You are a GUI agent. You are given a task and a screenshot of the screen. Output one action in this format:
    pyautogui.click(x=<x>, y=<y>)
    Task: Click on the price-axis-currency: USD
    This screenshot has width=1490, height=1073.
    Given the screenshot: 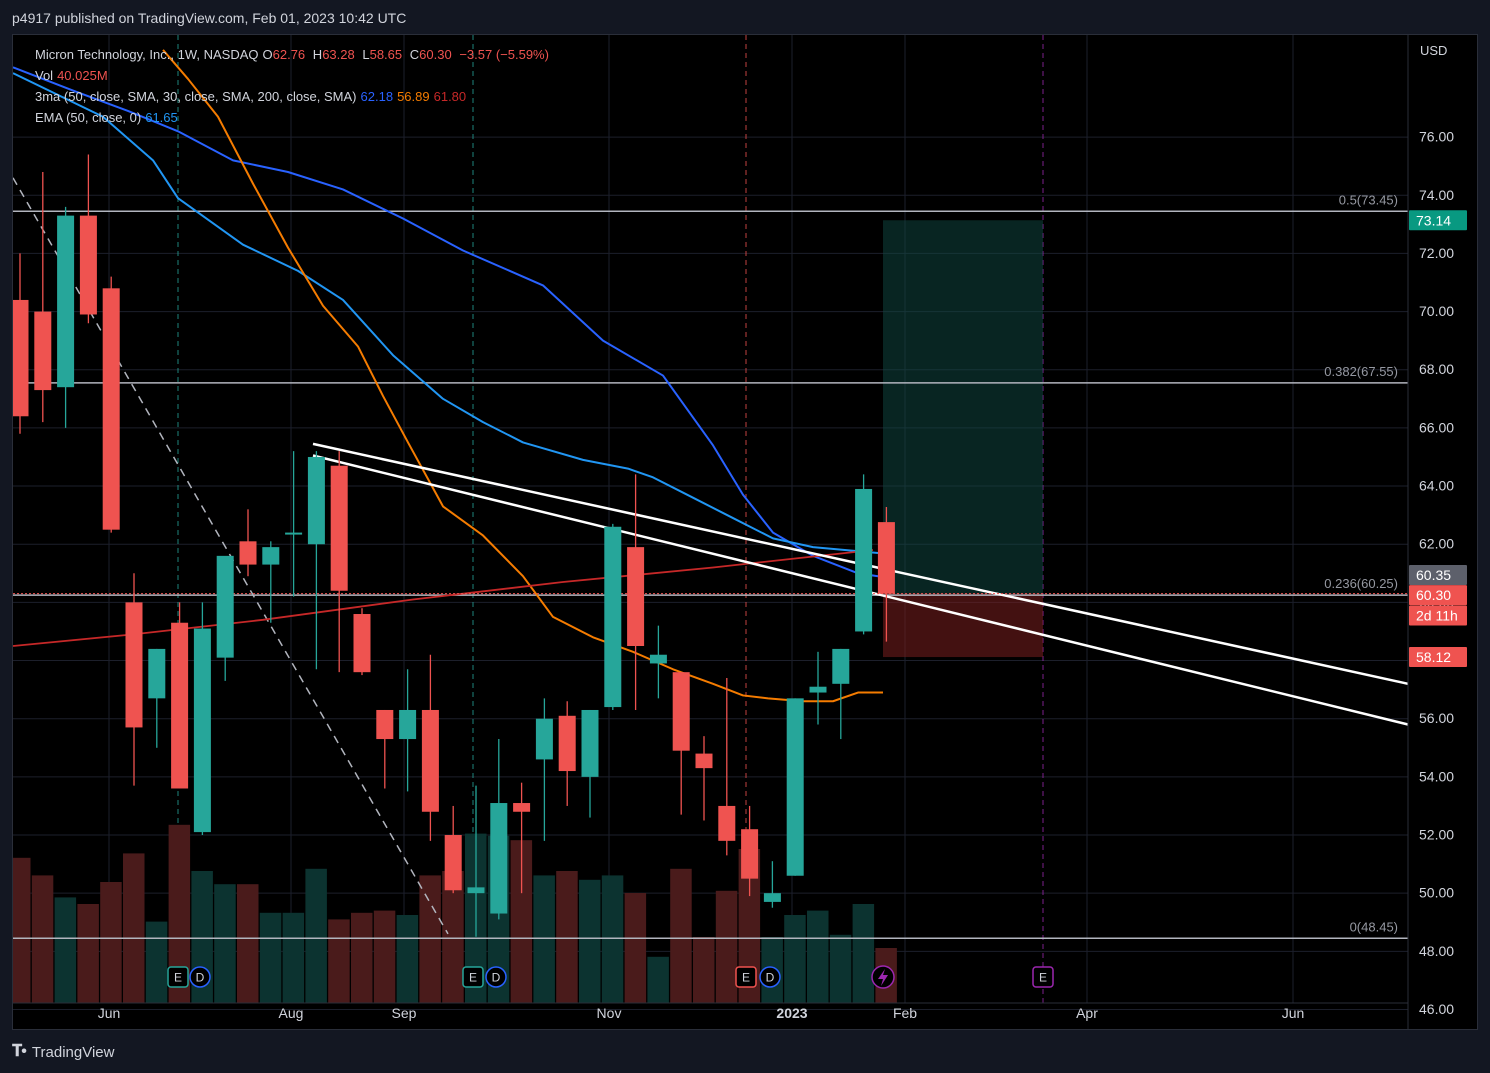 What is the action you would take?
    pyautogui.click(x=1433, y=50)
    